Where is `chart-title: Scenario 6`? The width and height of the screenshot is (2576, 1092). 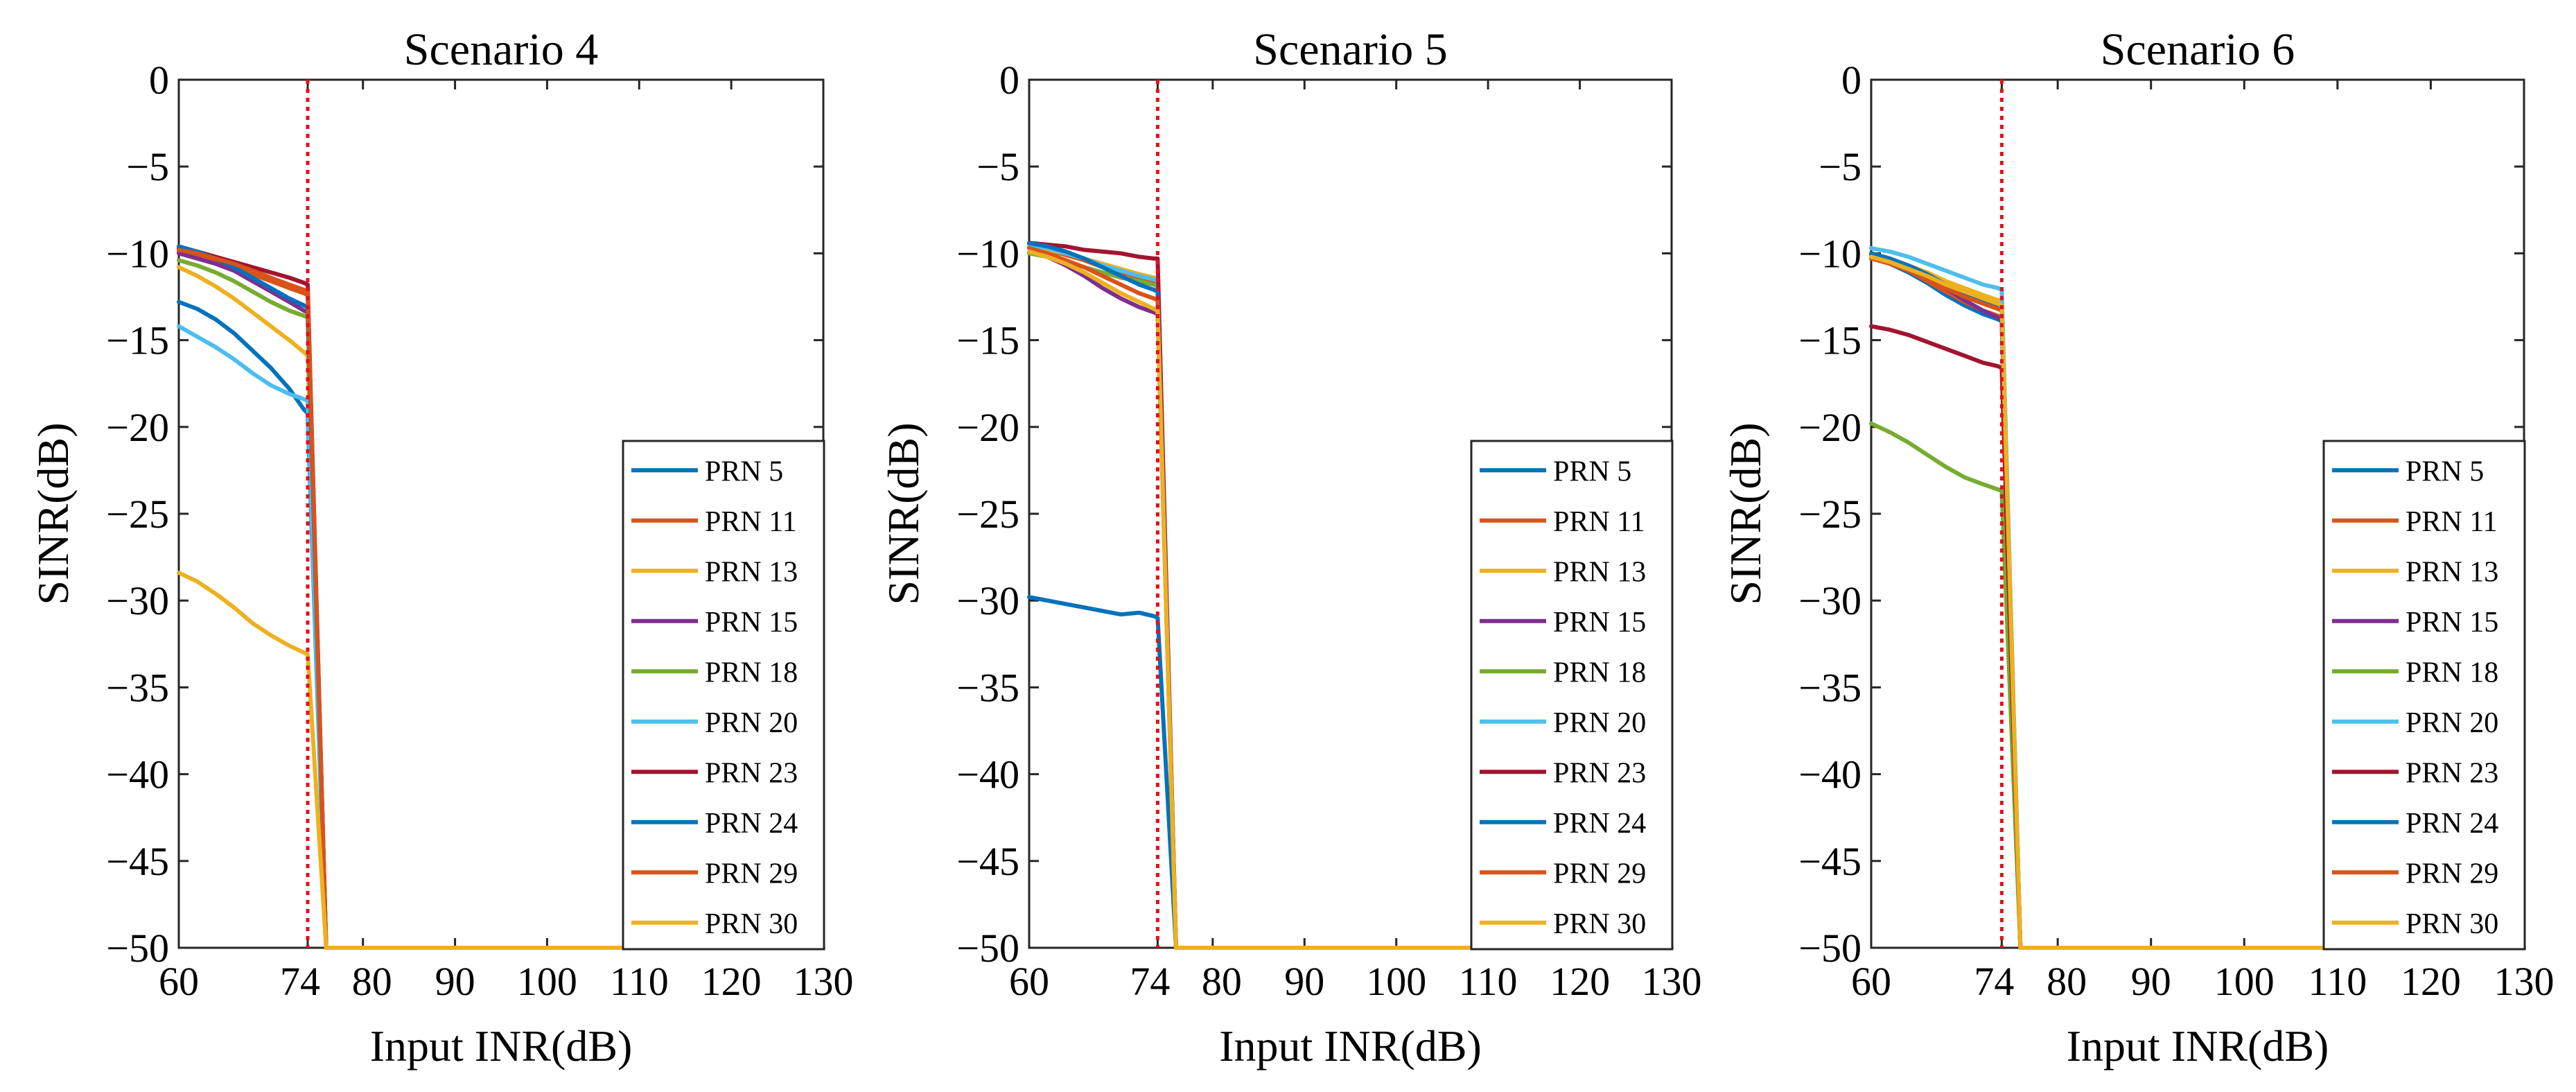
chart-title: Scenario 6 is located at coordinates (2198, 50).